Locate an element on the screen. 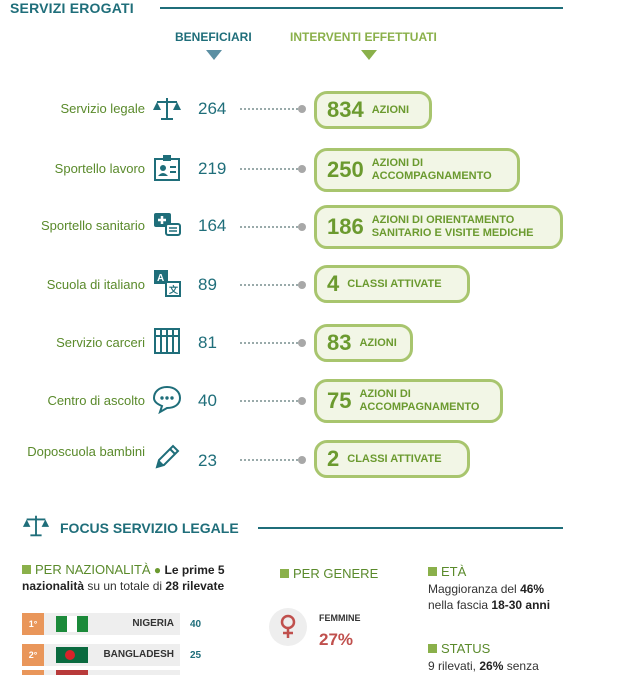 This screenshot has width=623, height=675. status-percent: 26% is located at coordinates (491, 666).